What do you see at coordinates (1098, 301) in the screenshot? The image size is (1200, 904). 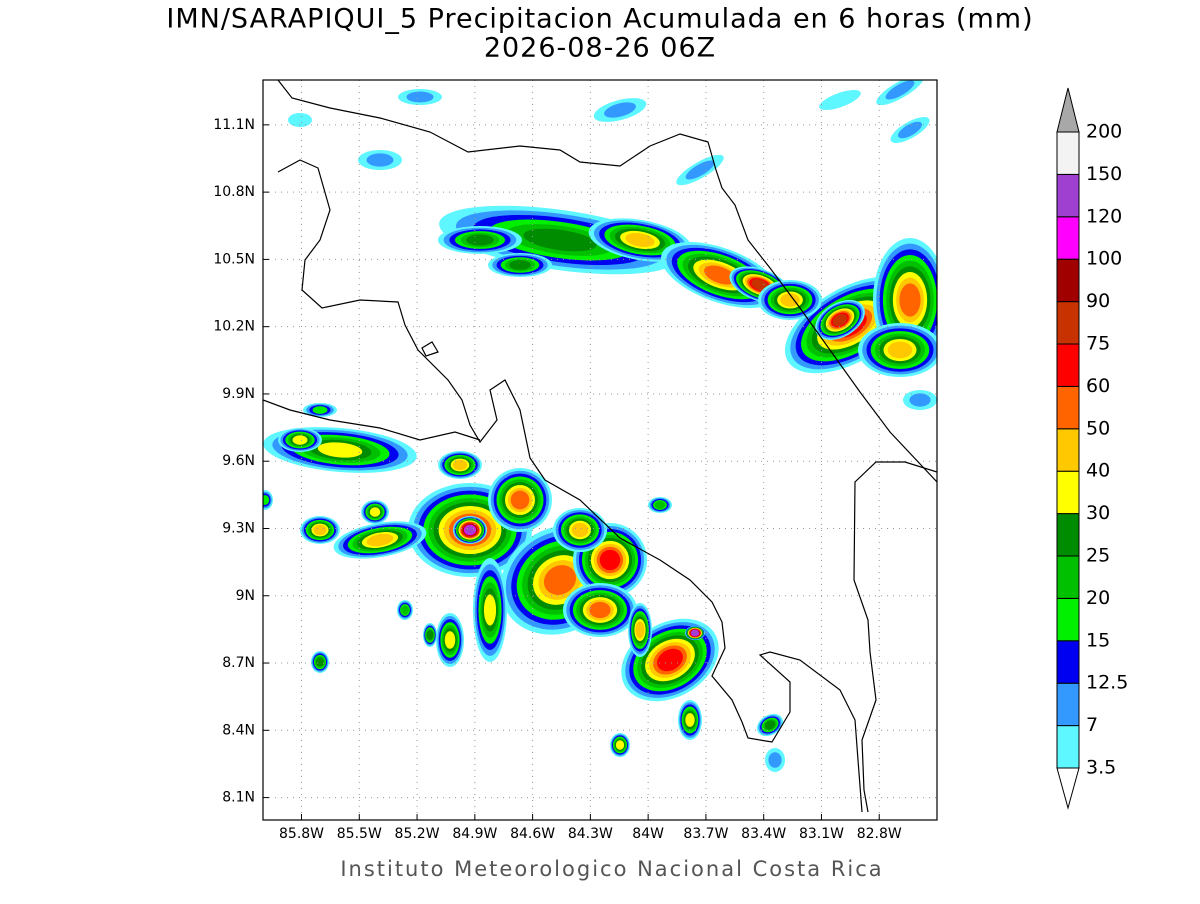 I see `colorbar-label: 90` at bounding box center [1098, 301].